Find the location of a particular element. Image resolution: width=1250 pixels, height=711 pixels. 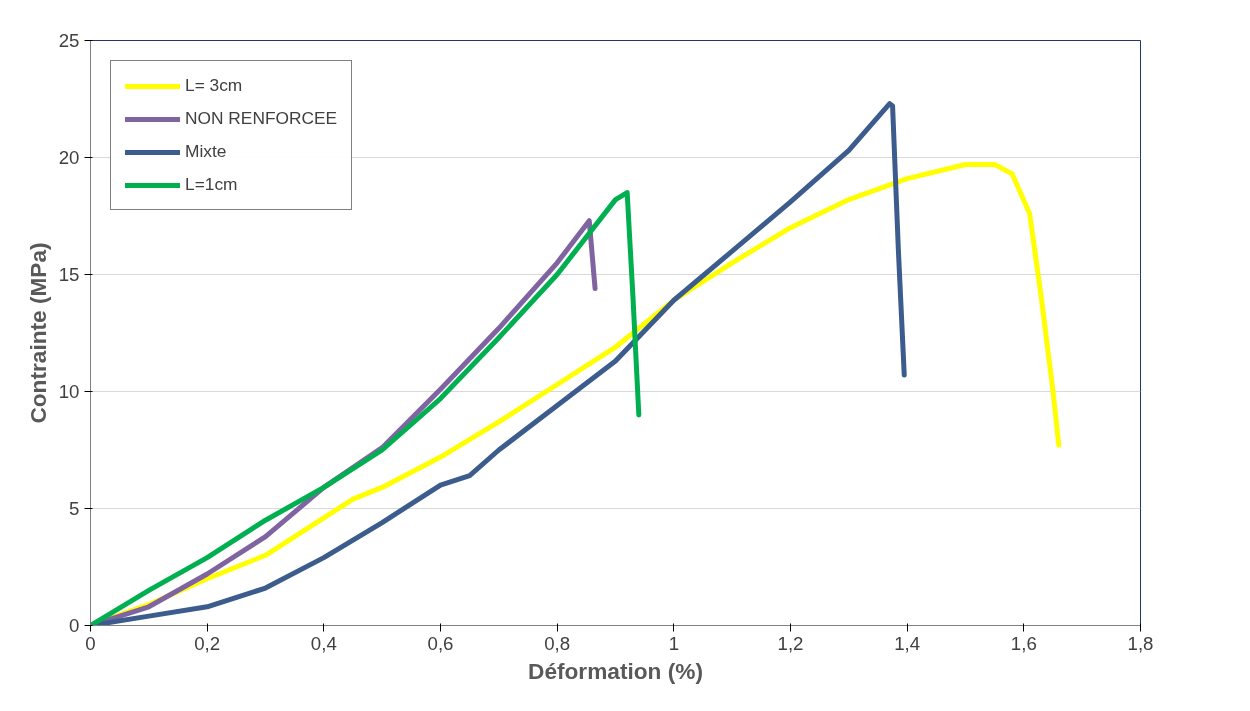

x-tick-label: 1,6 is located at coordinates (1023, 643).